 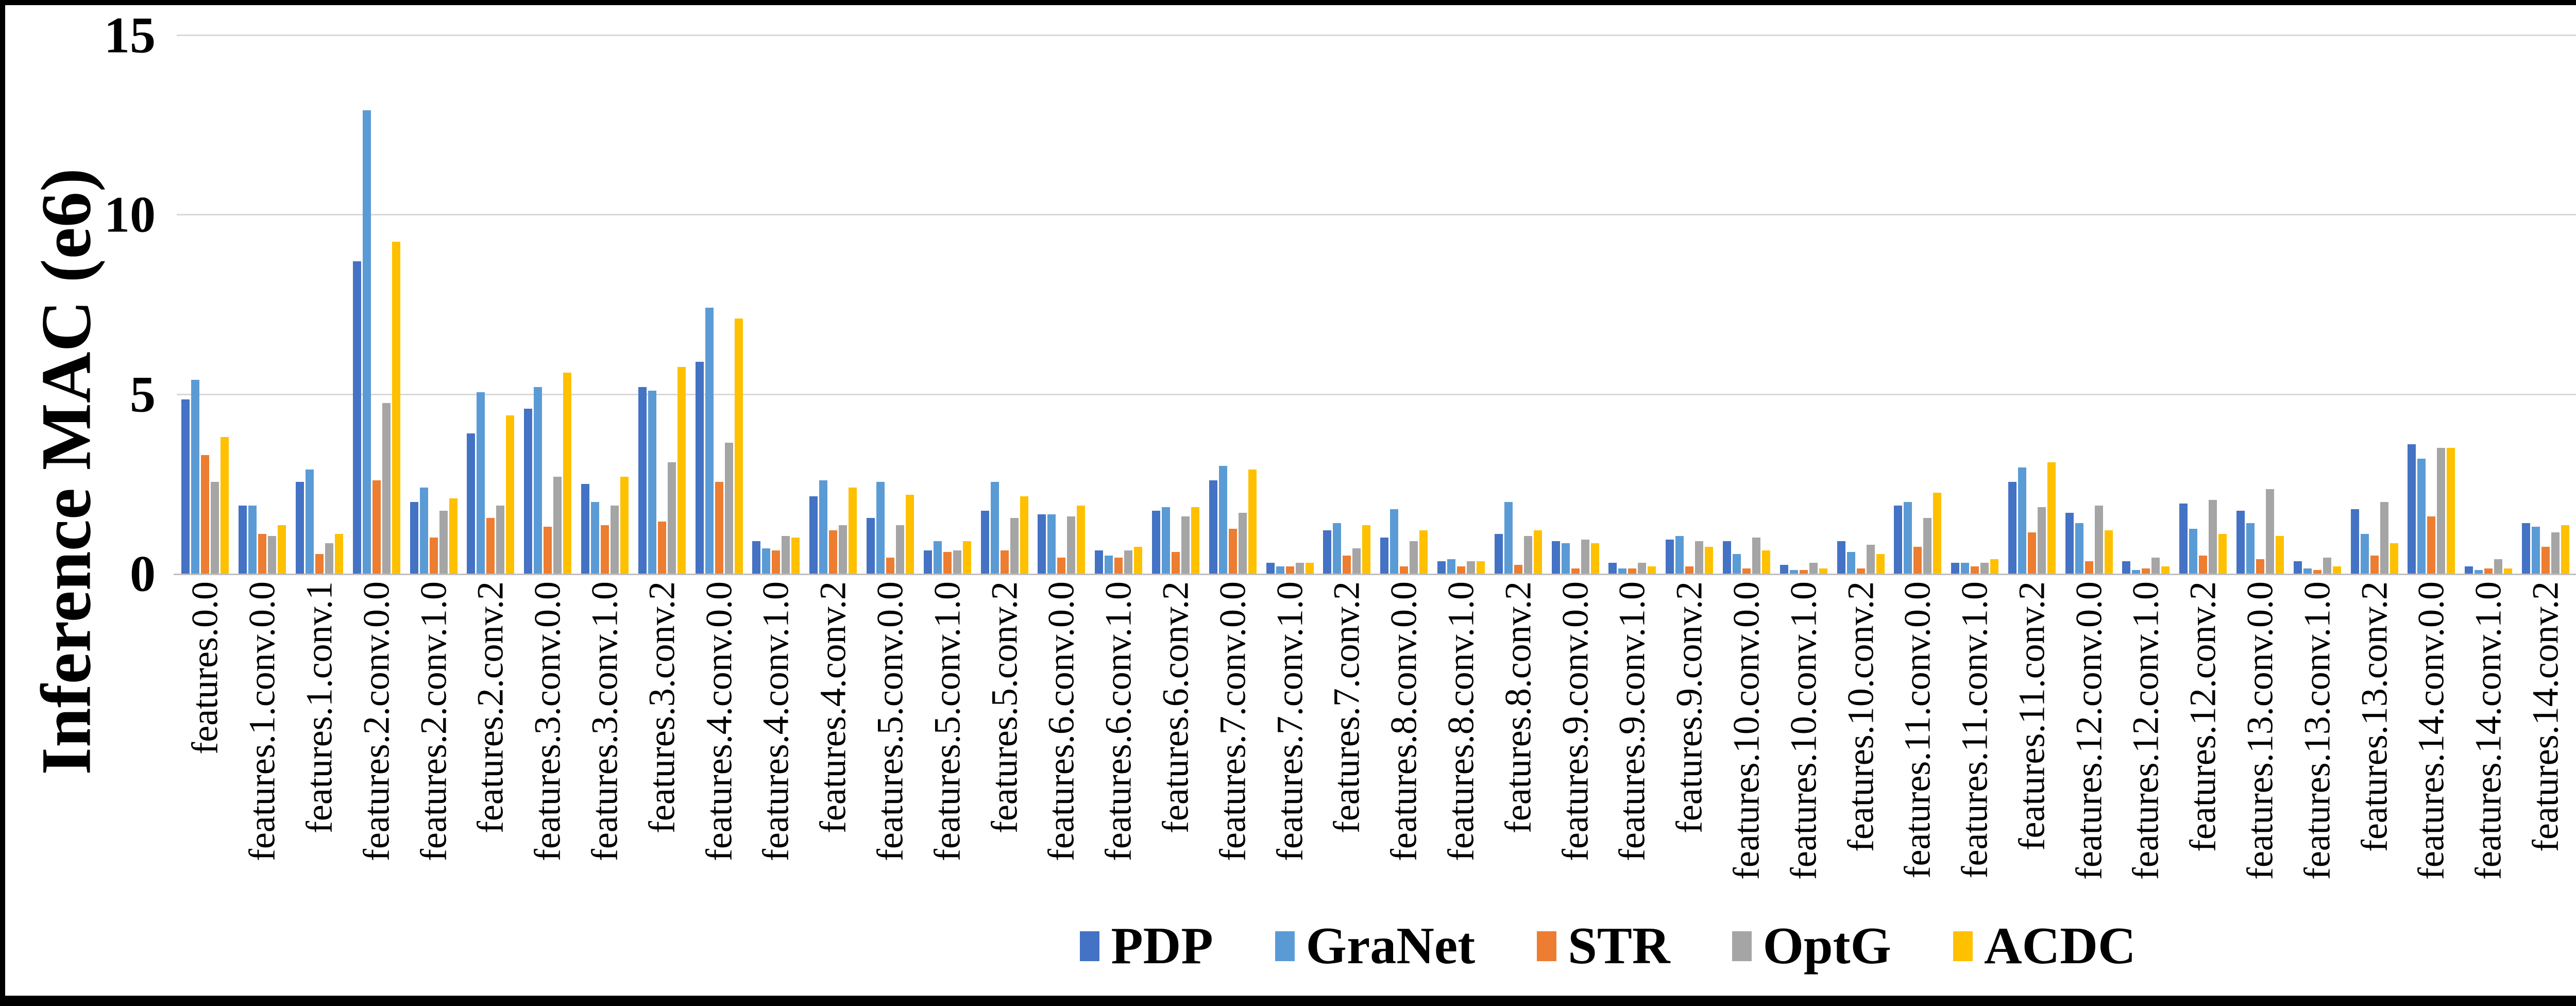 I want to click on x-label: features.11.conv.2, so click(x=2032, y=716).